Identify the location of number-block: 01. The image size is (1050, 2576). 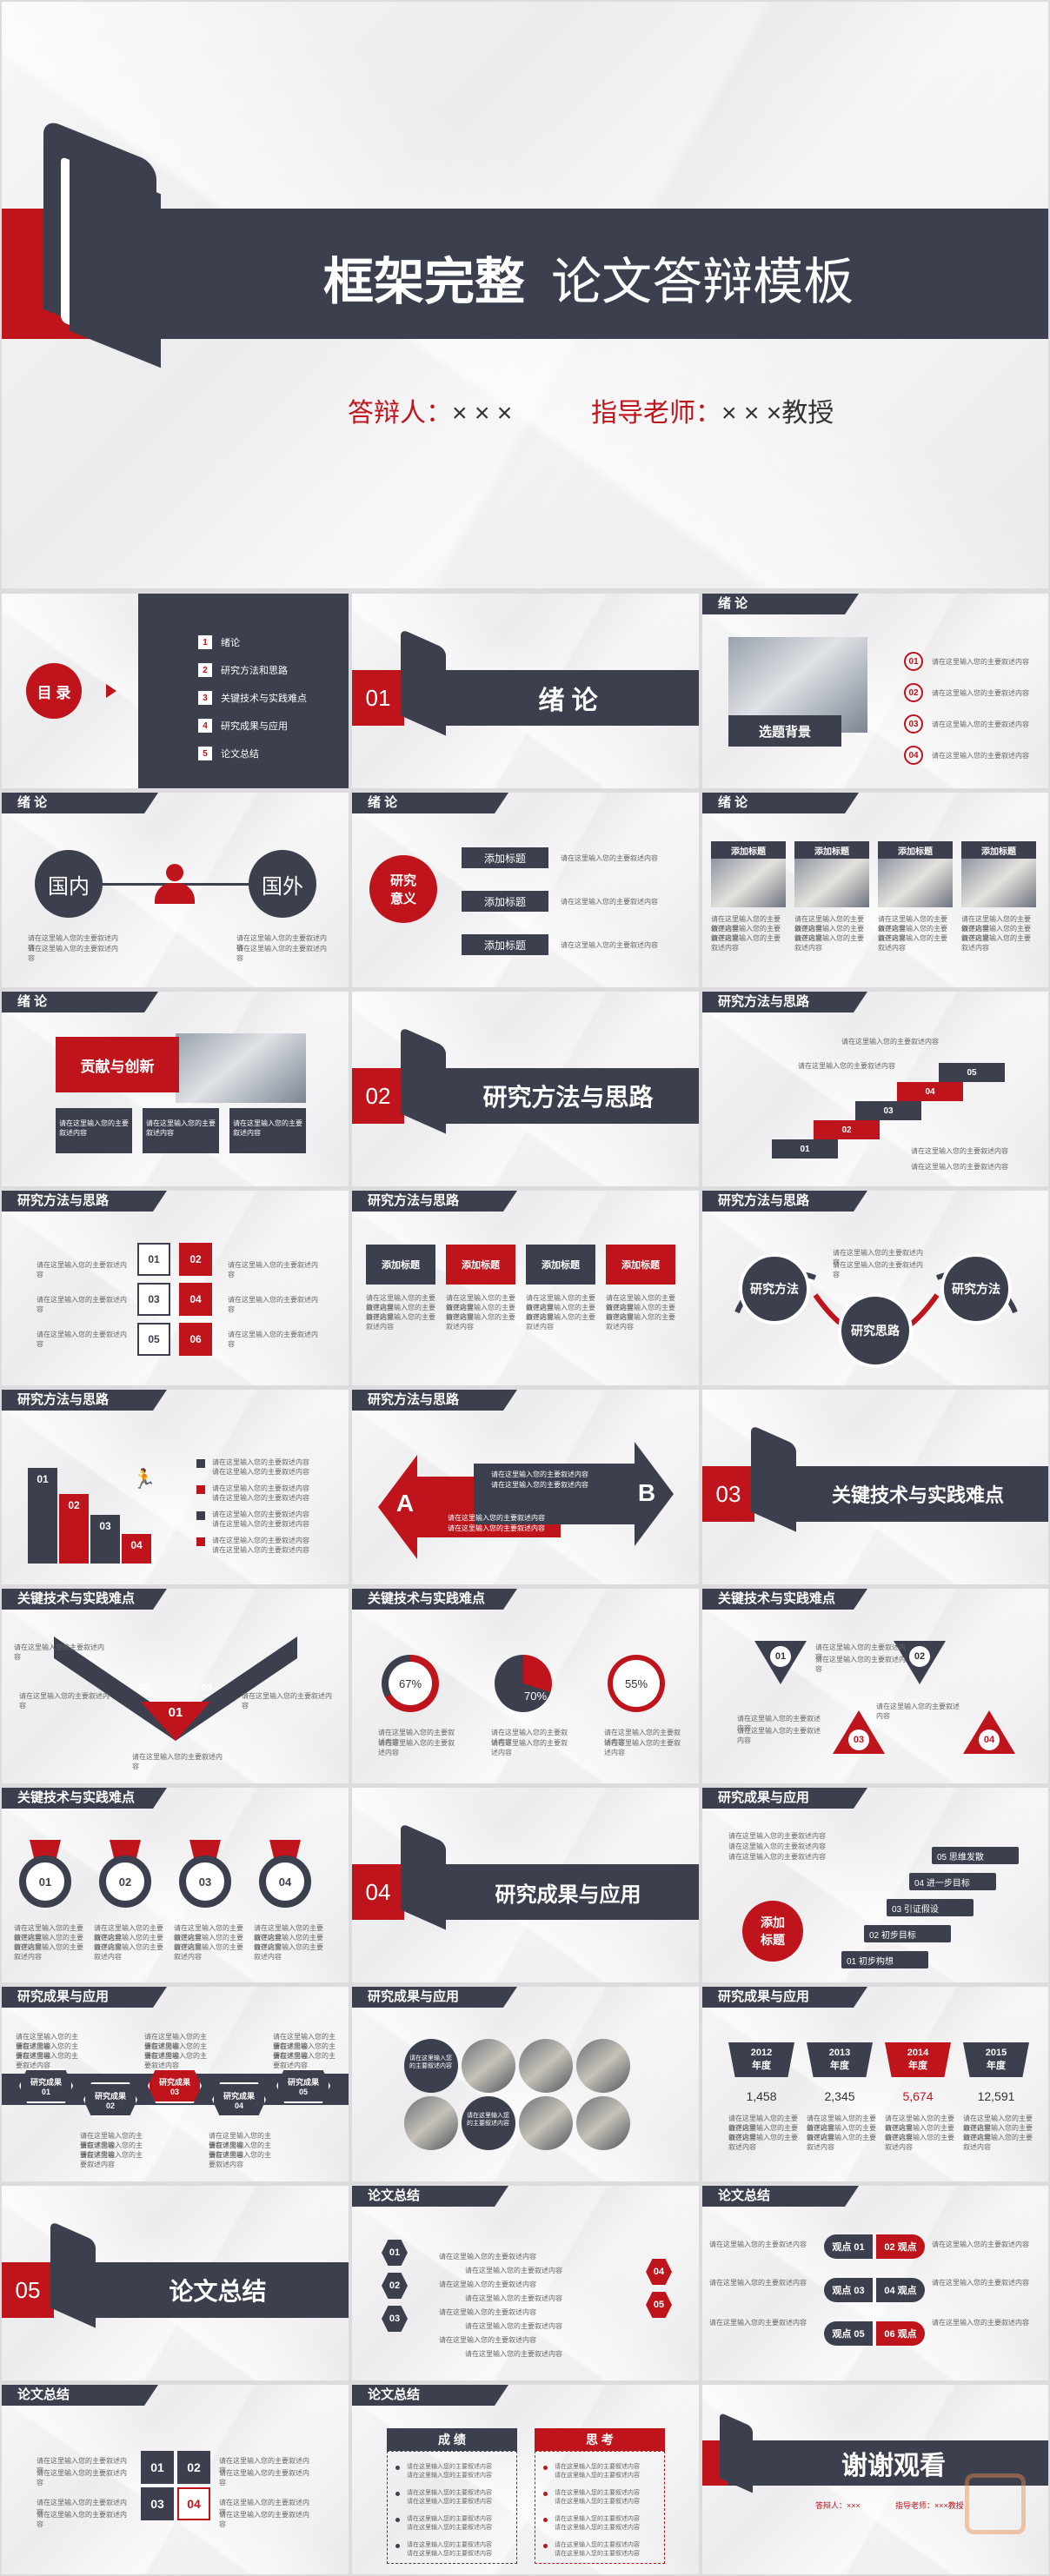
(157, 2467).